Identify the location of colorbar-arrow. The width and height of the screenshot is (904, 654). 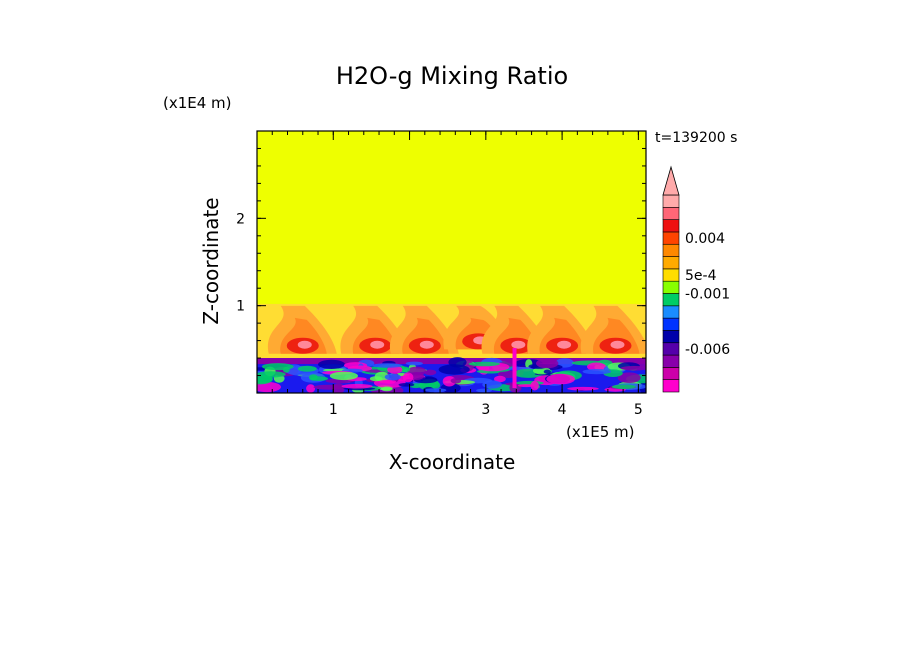
(671, 180).